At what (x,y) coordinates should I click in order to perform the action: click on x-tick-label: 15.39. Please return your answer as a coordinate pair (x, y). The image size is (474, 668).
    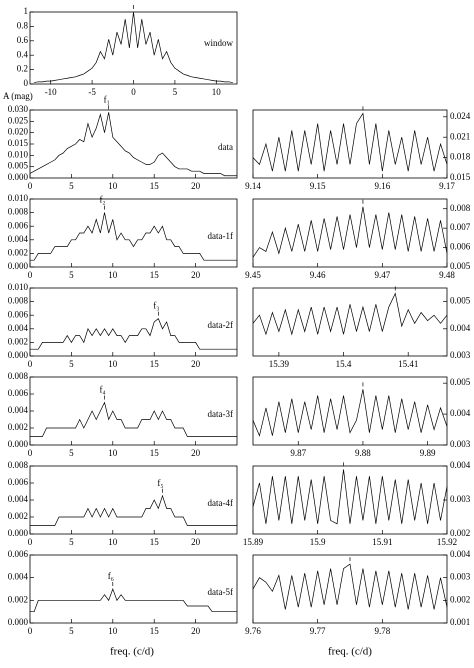
    Looking at the image, I should click on (279, 364).